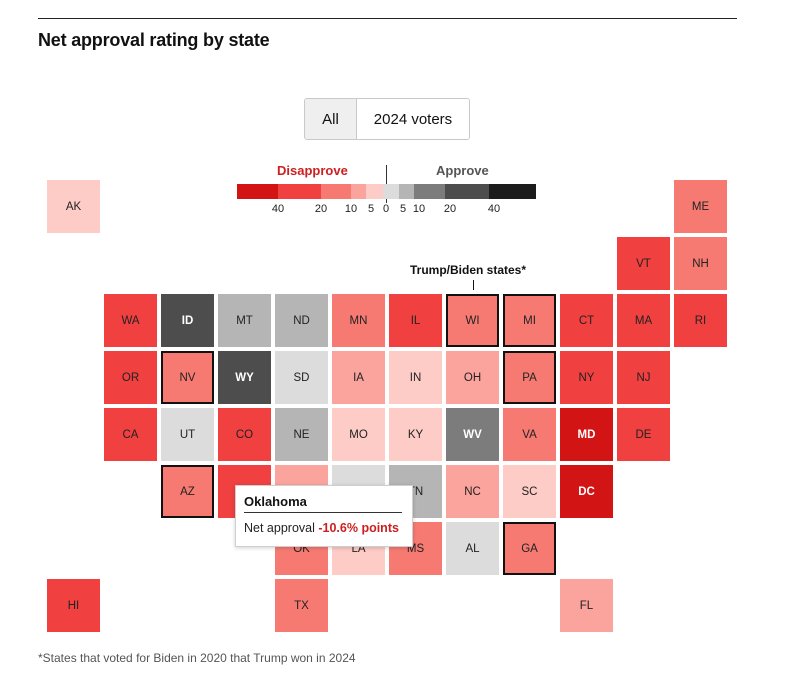 This screenshot has width=809, height=685. I want to click on state-tile-mt: MT, so click(244, 320).